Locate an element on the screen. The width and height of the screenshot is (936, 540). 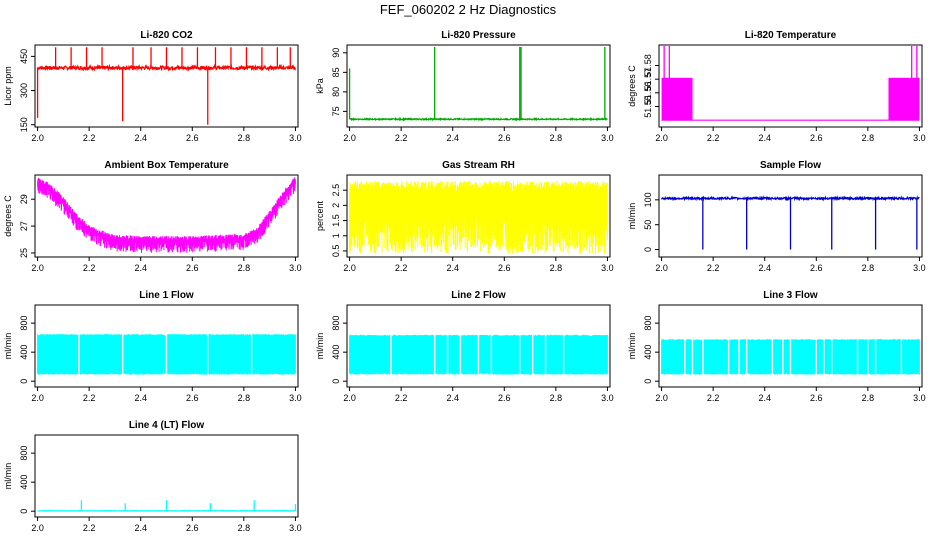
chart-title: Line 1 Flow is located at coordinates (166, 295).